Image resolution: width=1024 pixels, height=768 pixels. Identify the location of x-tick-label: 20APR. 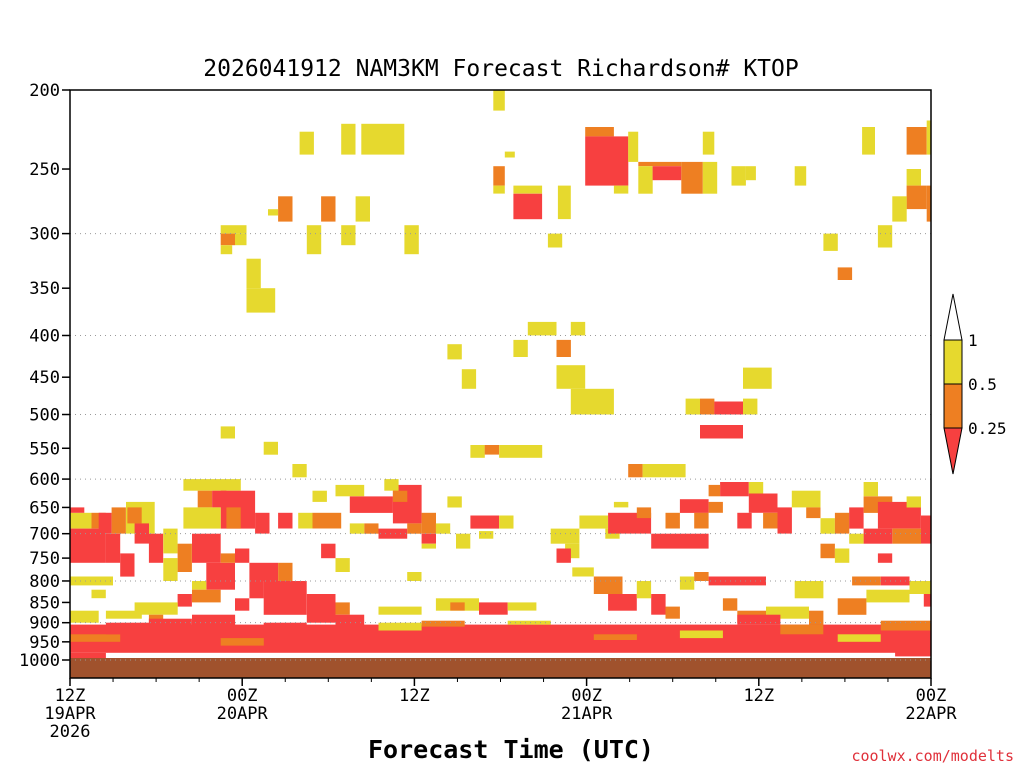
(243, 714).